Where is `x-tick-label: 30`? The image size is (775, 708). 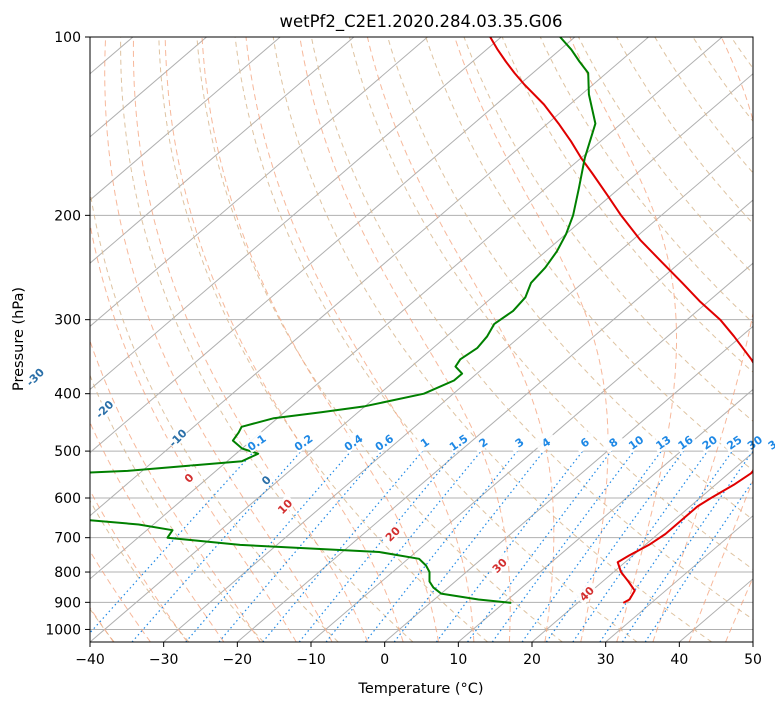 x-tick-label: 30 is located at coordinates (606, 660).